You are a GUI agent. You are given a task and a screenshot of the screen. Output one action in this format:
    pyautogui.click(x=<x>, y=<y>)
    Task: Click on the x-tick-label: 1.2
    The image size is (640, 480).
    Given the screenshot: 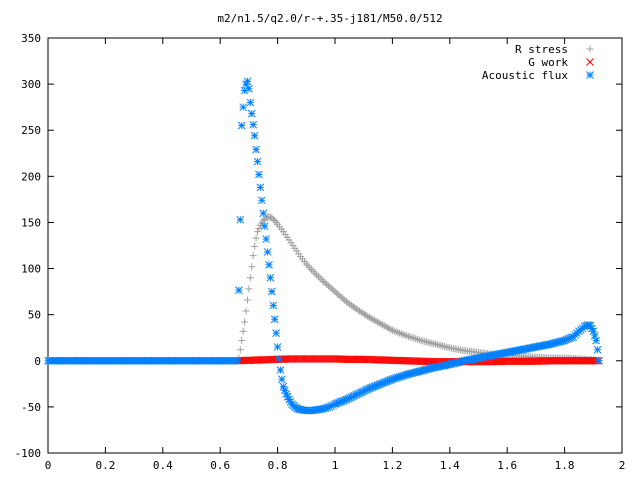 What is the action you would take?
    pyautogui.click(x=392, y=465)
    